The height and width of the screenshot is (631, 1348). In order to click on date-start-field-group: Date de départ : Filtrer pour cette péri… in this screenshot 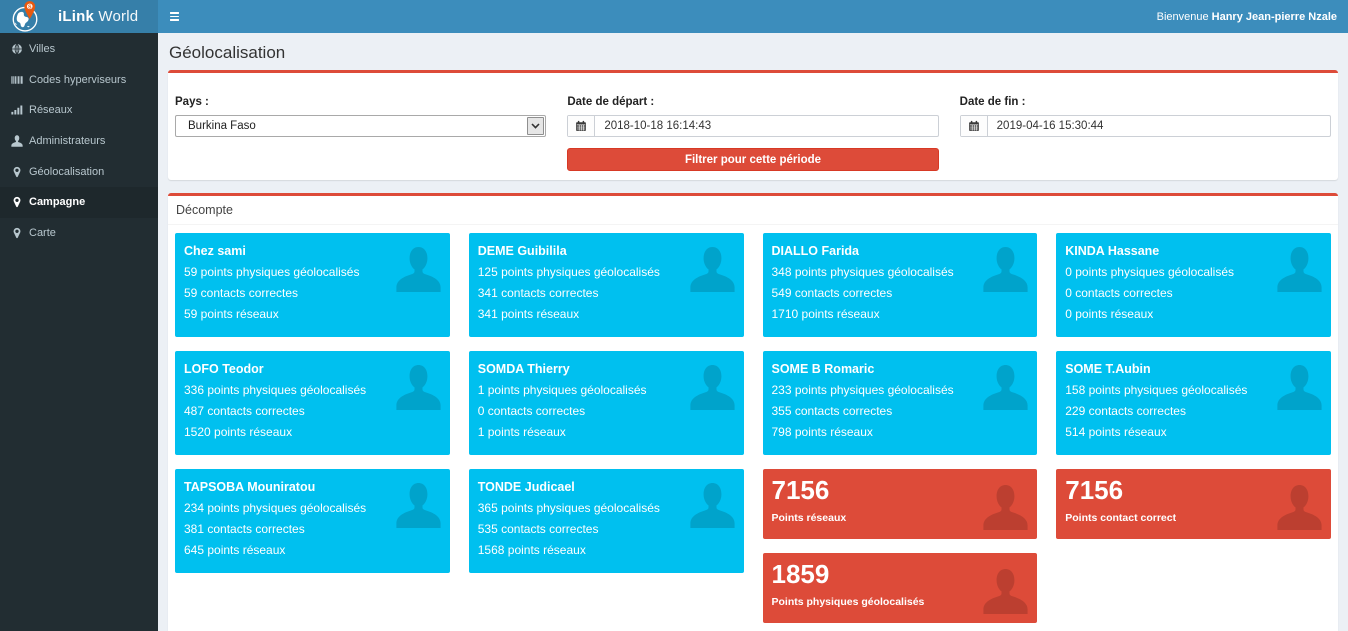, I will do `click(753, 133)`.